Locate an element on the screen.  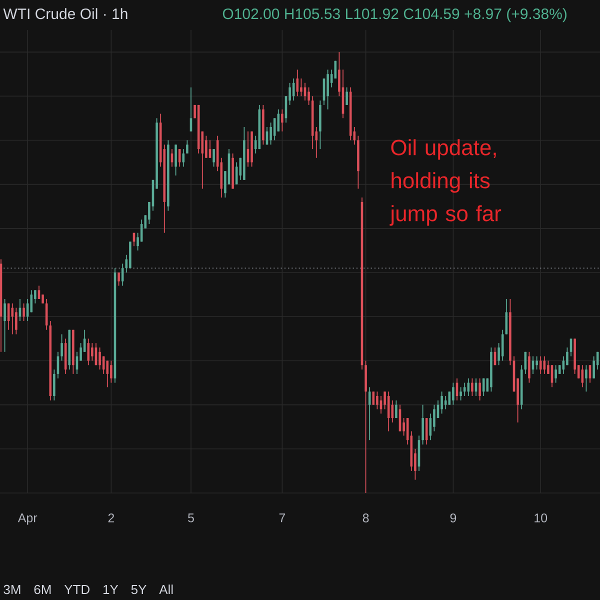
text: 3M is located at coordinates (12, 589).